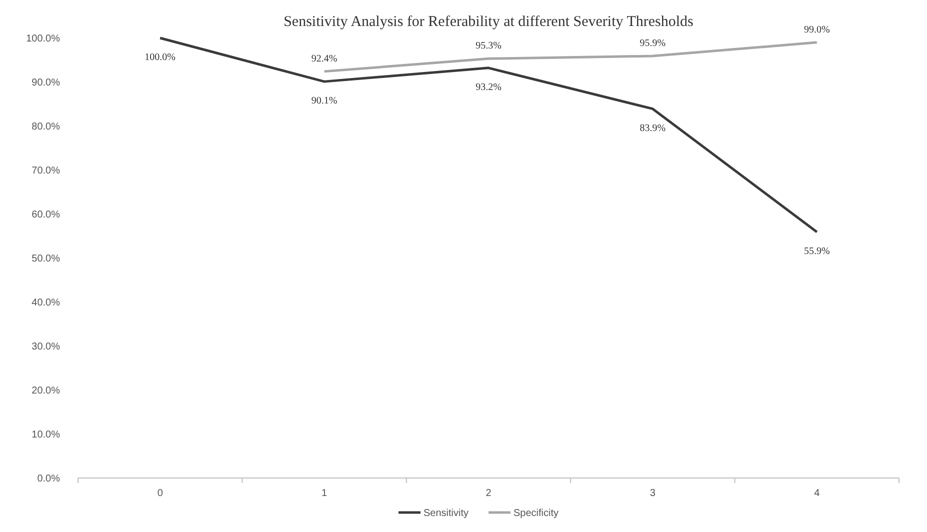  What do you see at coordinates (46, 171) in the screenshot?
I see `y-tick-label: 70.0%` at bounding box center [46, 171].